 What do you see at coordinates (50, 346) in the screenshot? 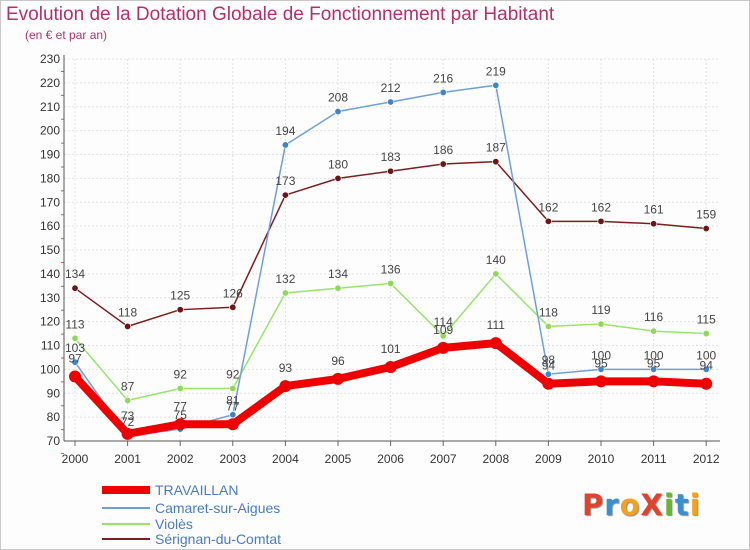
I see `y-tick-label: 110` at bounding box center [50, 346].